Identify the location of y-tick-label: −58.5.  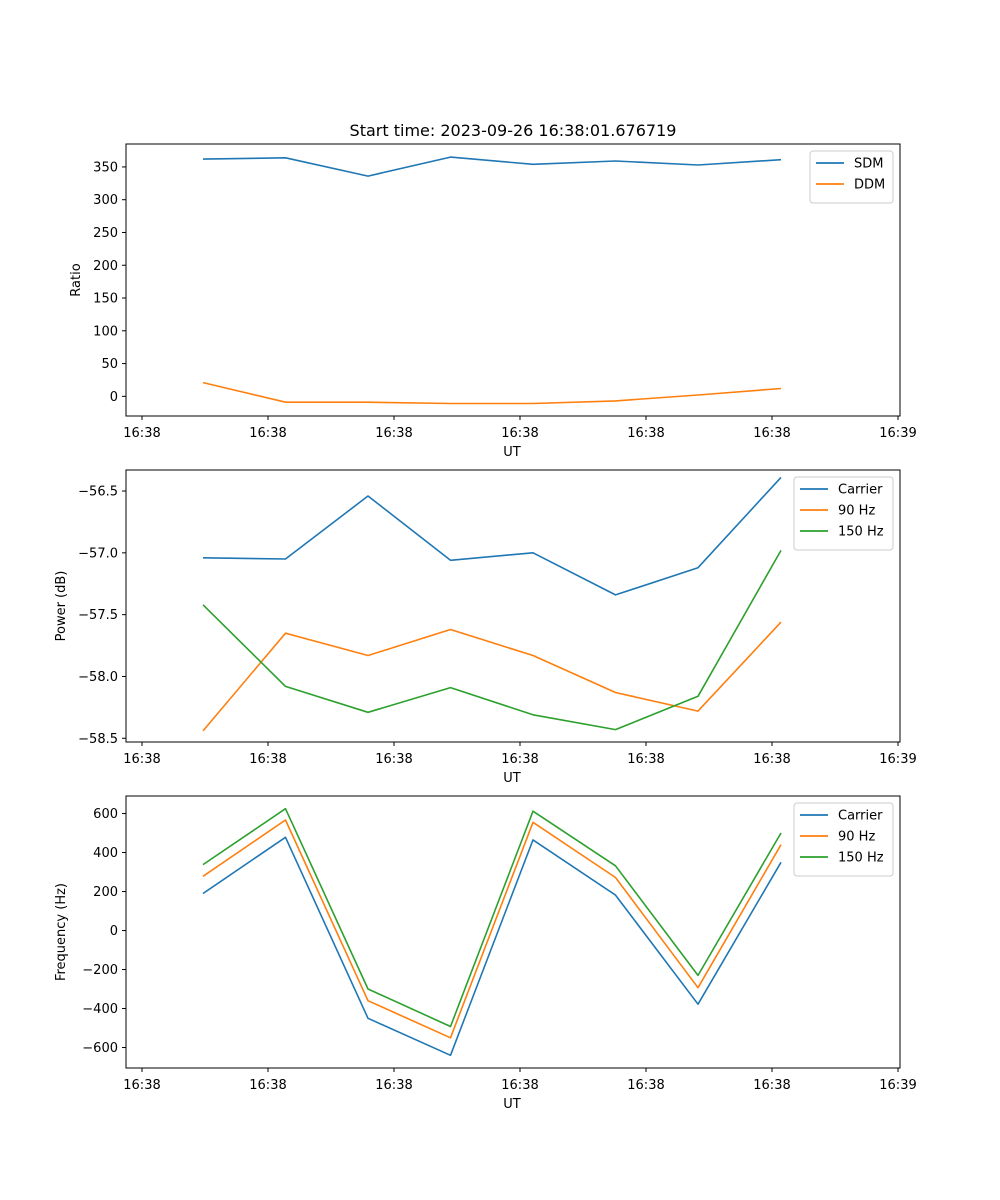
(98, 739).